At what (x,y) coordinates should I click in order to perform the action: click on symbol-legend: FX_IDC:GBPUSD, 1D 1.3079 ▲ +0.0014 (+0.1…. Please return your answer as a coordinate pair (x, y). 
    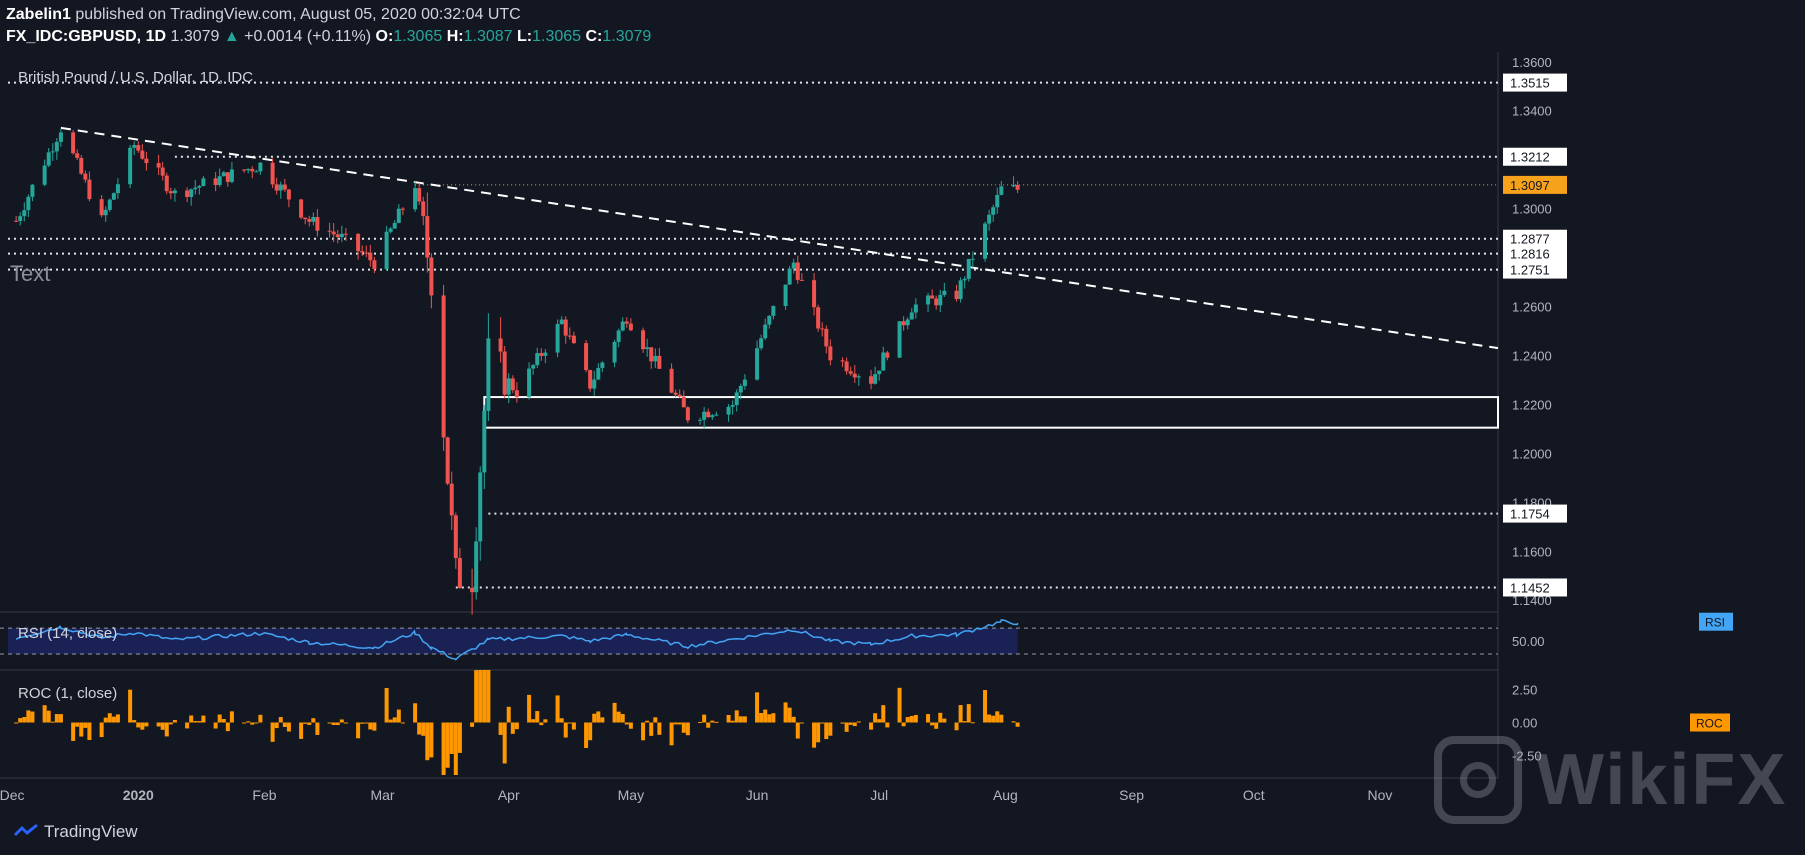
    Looking at the image, I should click on (328, 37).